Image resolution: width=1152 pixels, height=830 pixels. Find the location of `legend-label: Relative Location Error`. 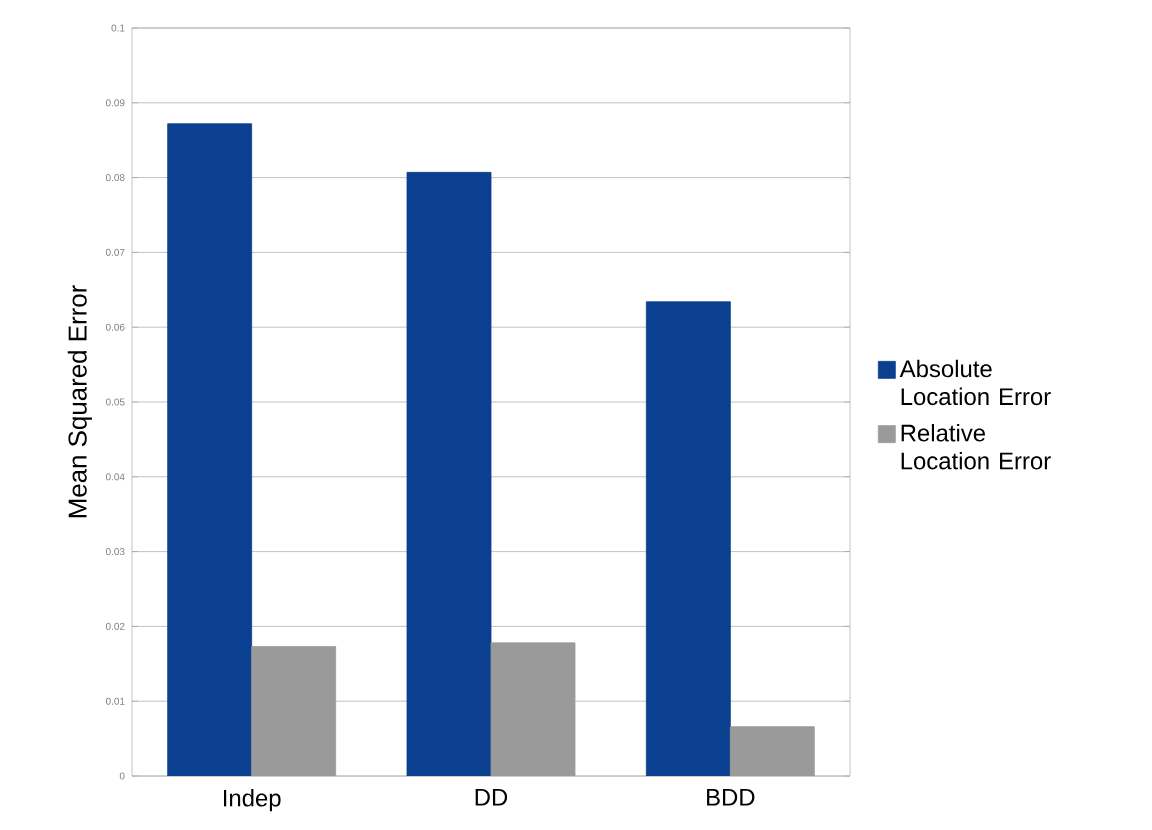

legend-label: Relative Location Error is located at coordinates (976, 446).